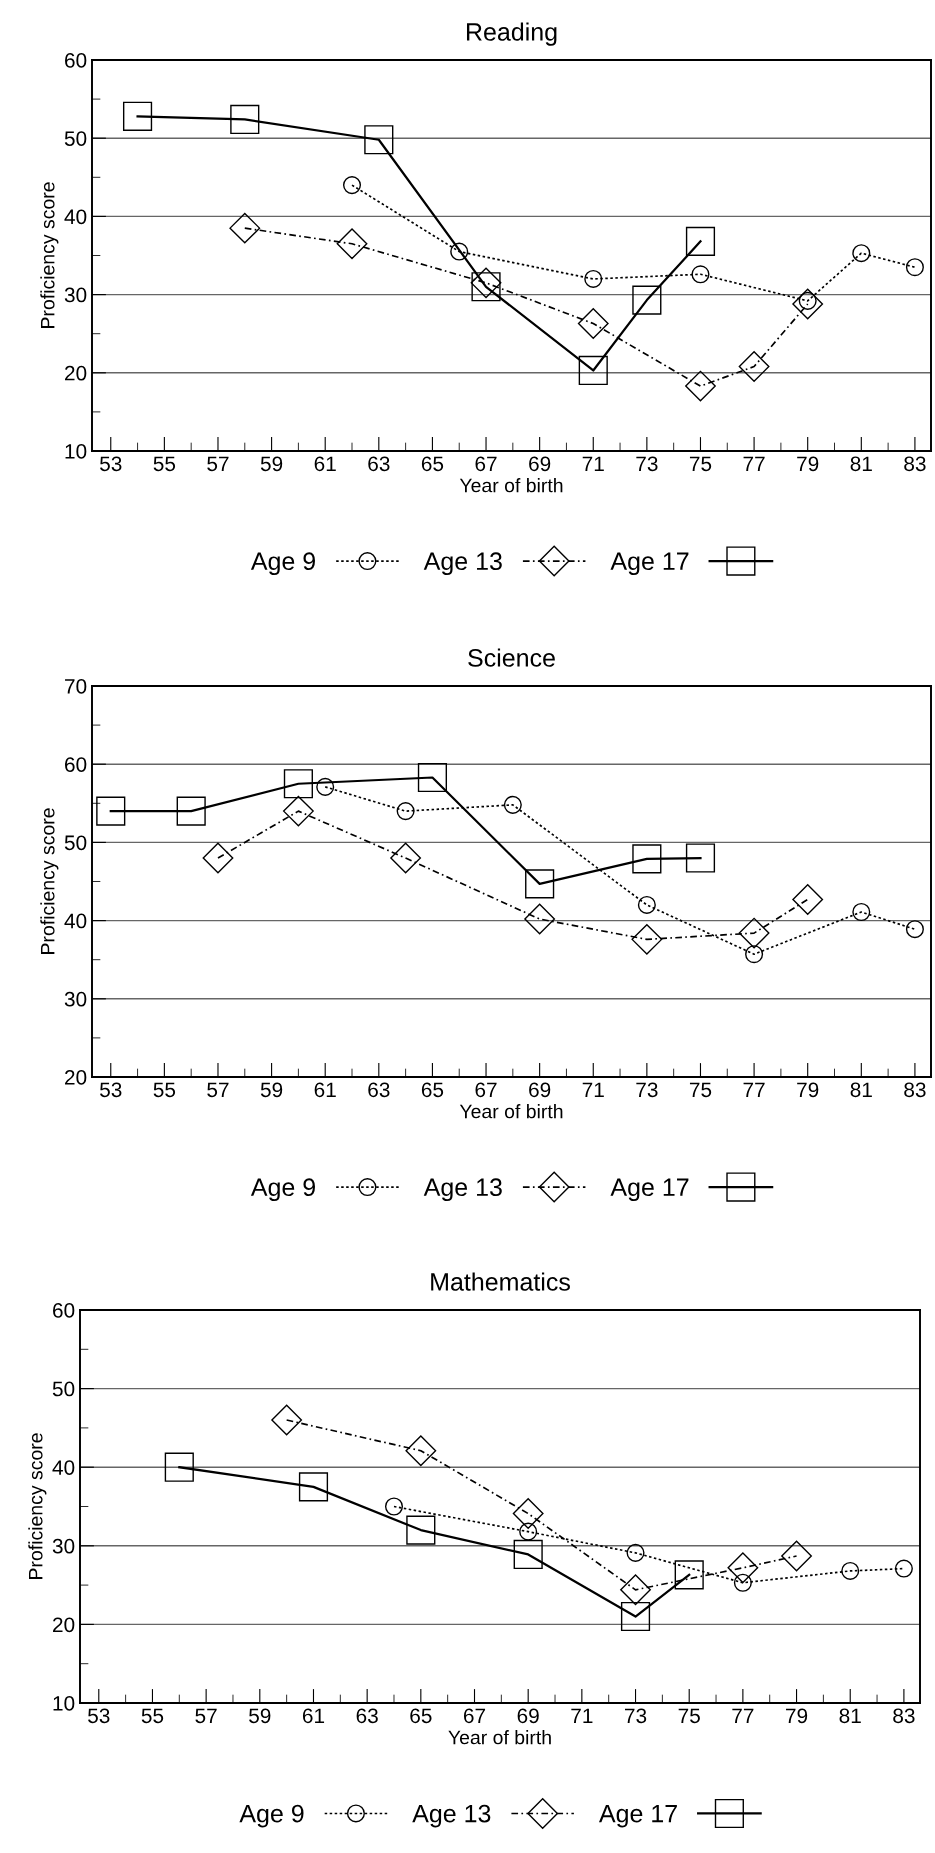 The height and width of the screenshot is (1853, 935). I want to click on y-tick-label: 50, so click(63, 1389).